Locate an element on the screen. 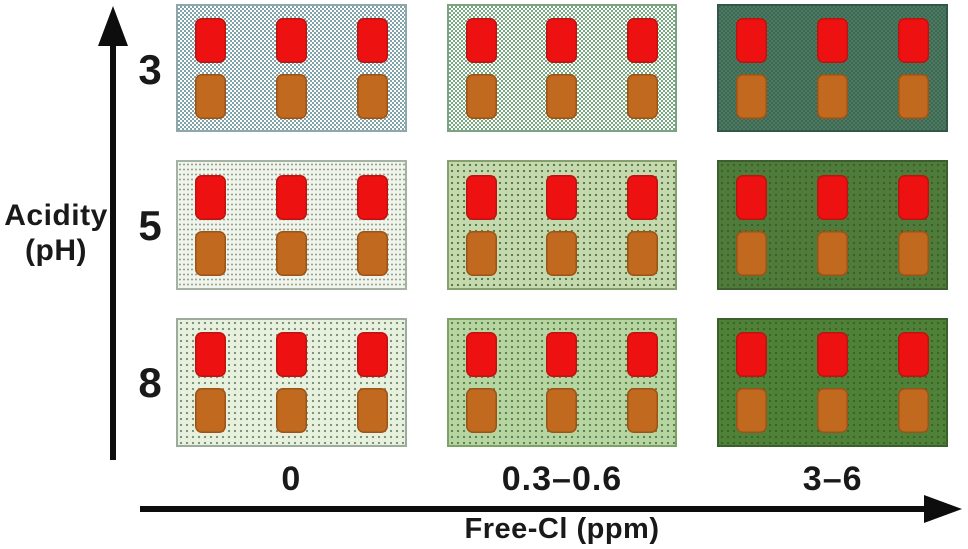 This screenshot has height=549, width=968. y-tick-ph-3: 3 is located at coordinates (150, 69).